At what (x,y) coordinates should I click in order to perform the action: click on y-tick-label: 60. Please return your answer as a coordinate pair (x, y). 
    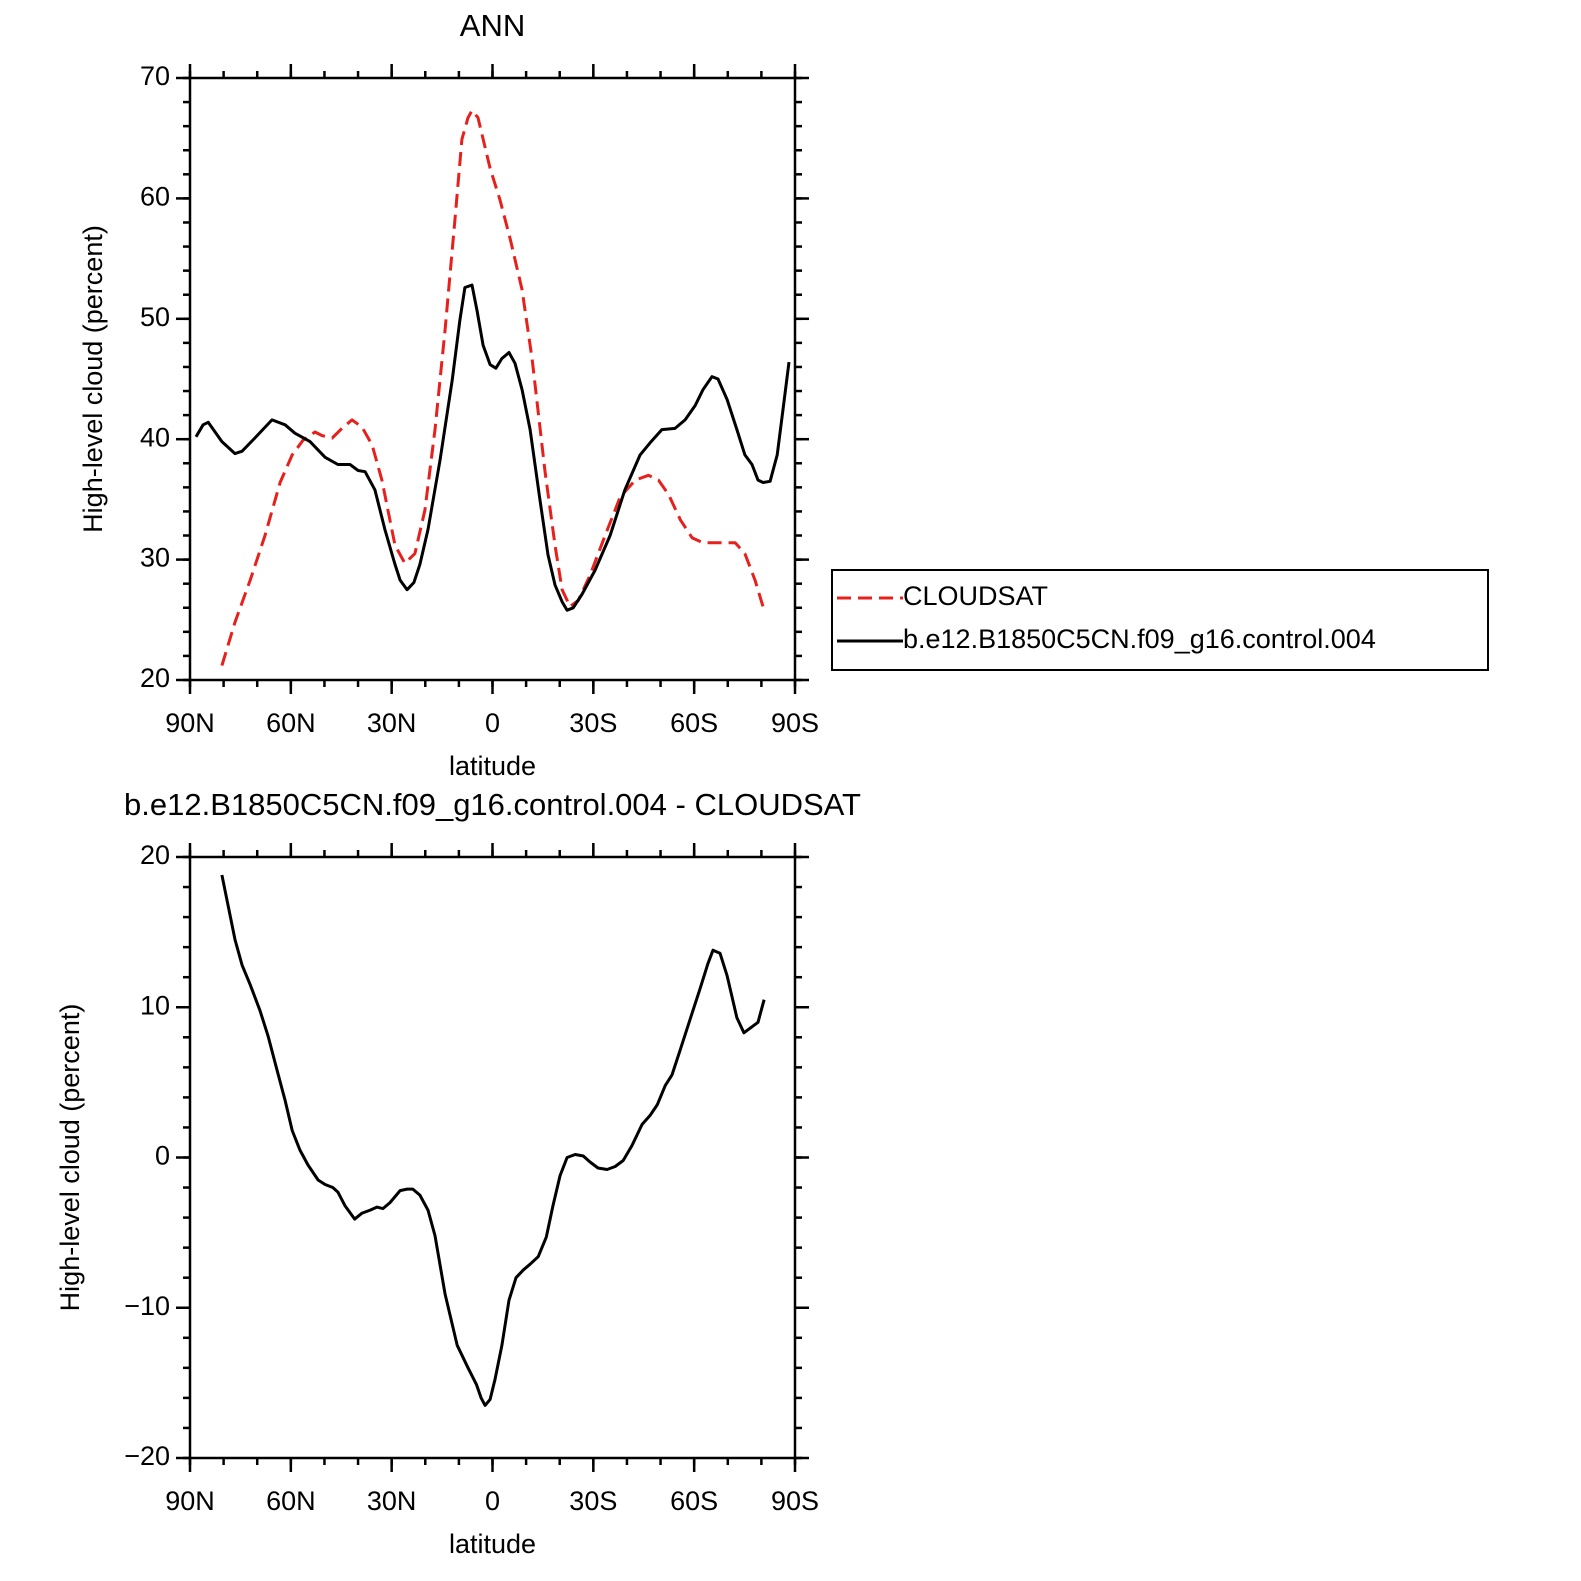
    Looking at the image, I should click on (155, 197).